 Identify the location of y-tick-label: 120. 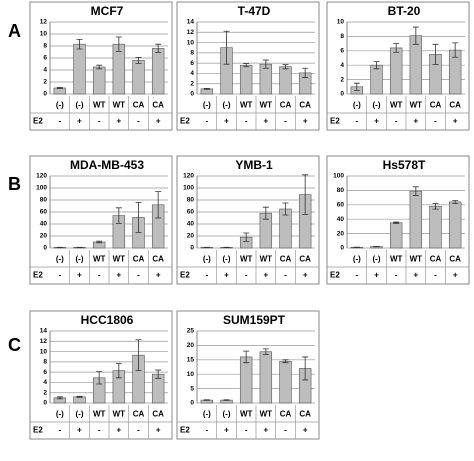
(41, 176).